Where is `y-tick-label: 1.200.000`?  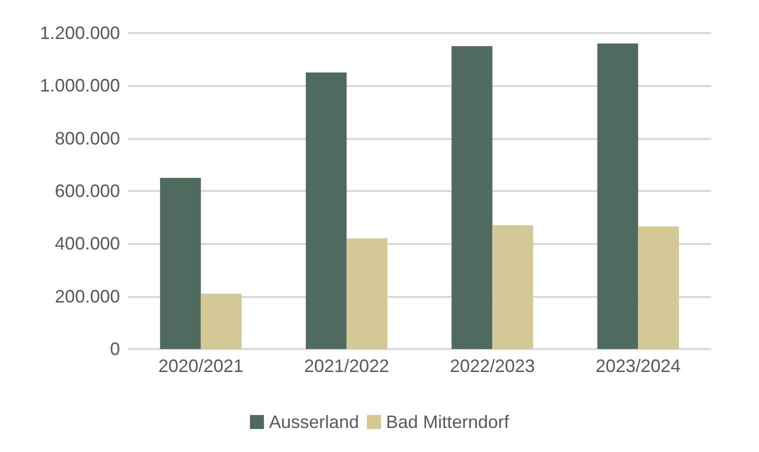
y-tick-label: 1.200.000 is located at coordinates (80, 33).